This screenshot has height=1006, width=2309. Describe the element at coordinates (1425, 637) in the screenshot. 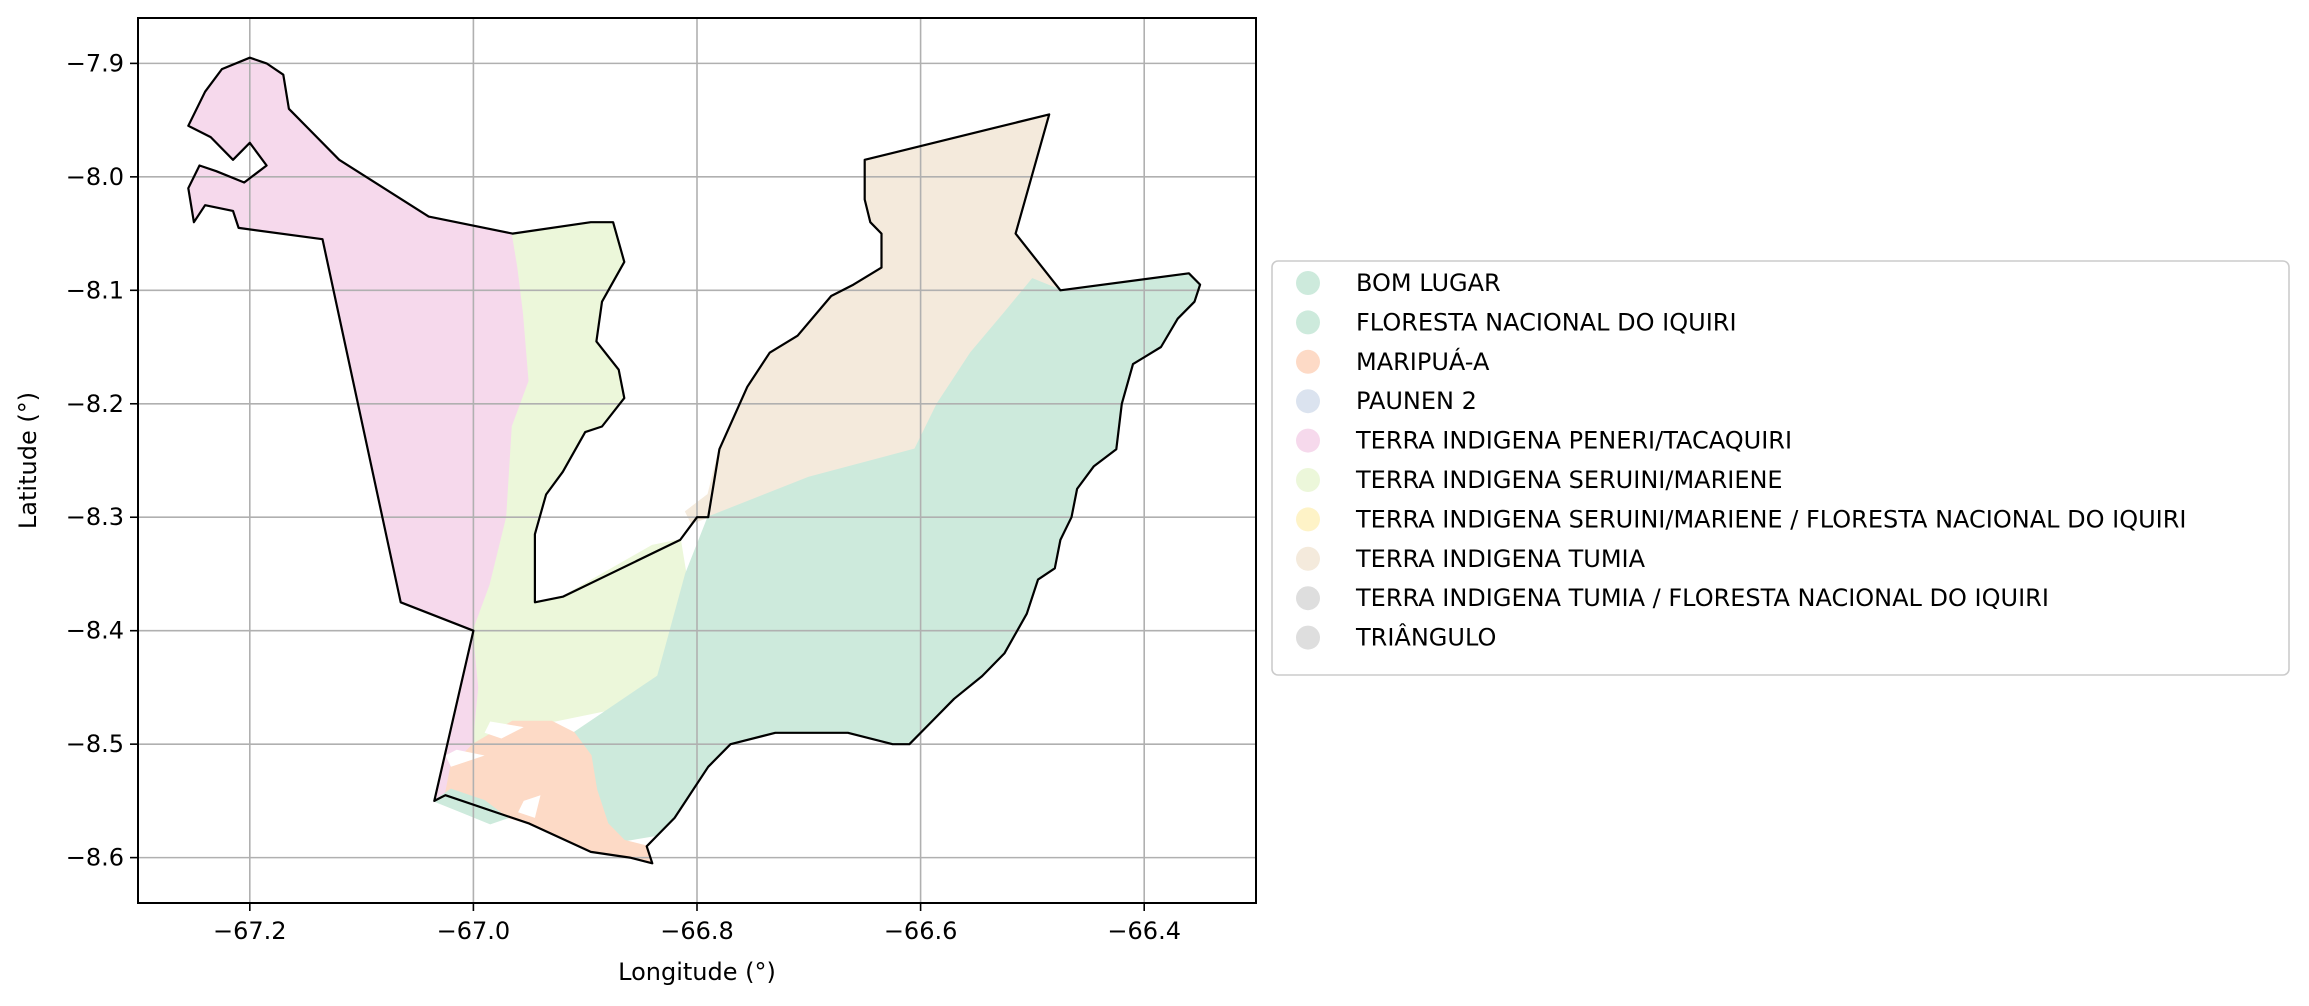

I see `legend-label: TRIÂNGULO` at that location.